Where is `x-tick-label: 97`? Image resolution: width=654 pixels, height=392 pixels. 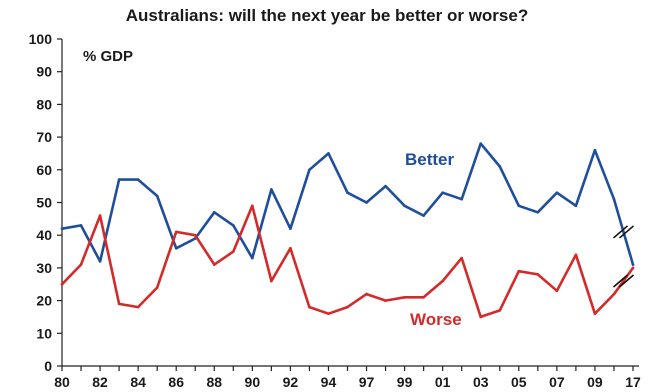 x-tick-label: 97 is located at coordinates (367, 382).